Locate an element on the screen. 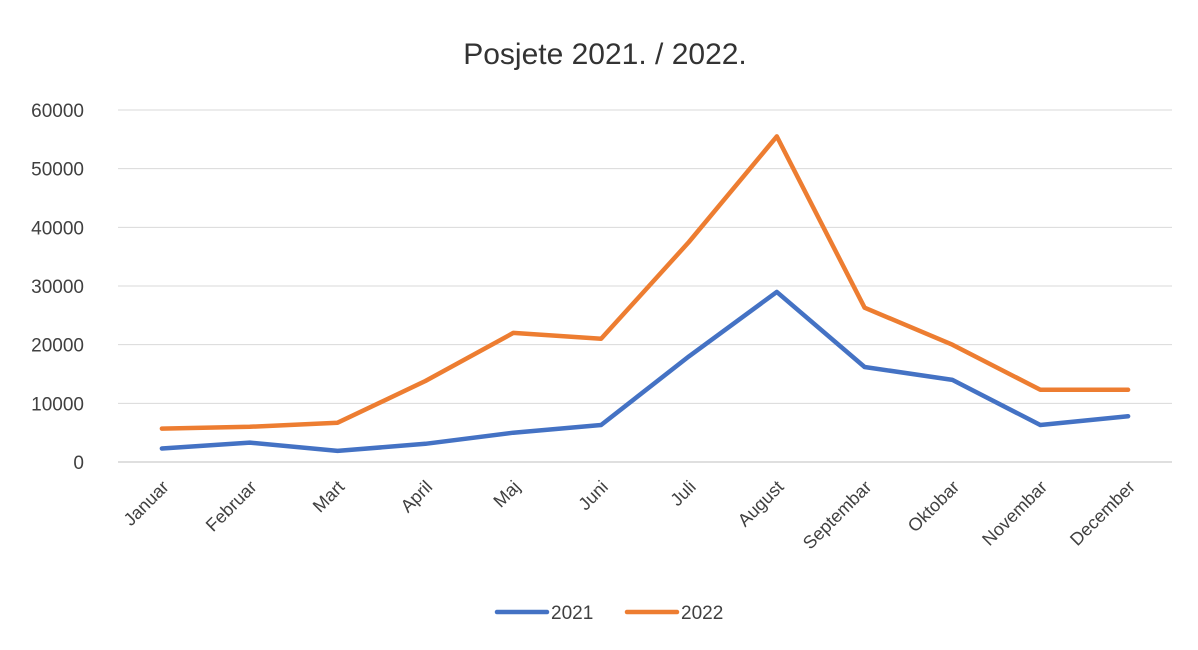 The width and height of the screenshot is (1198, 650). x-tick-label: August is located at coordinates (761, 504).